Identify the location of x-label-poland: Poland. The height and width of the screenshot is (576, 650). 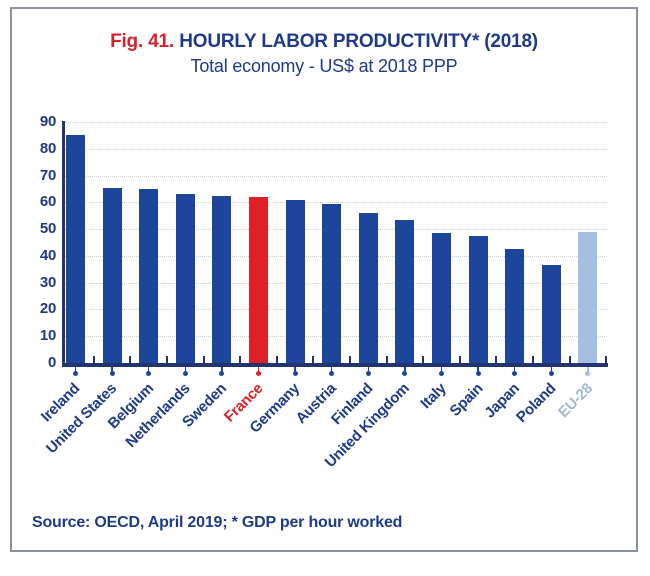
(536, 403).